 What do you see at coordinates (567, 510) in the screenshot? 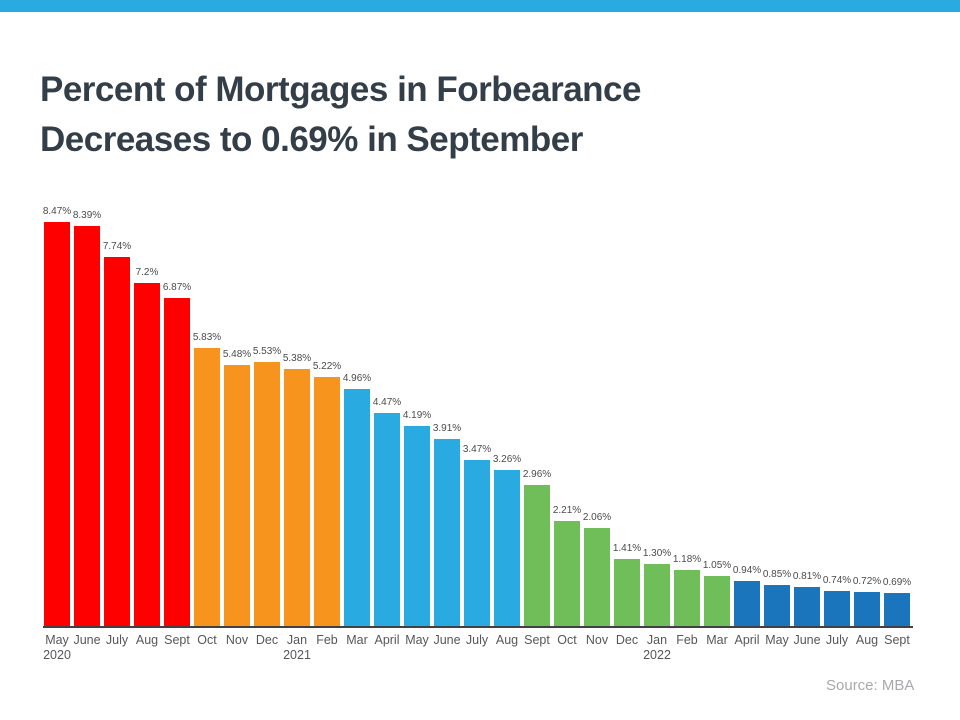
I see `bar-value-label: 2.21%` at bounding box center [567, 510].